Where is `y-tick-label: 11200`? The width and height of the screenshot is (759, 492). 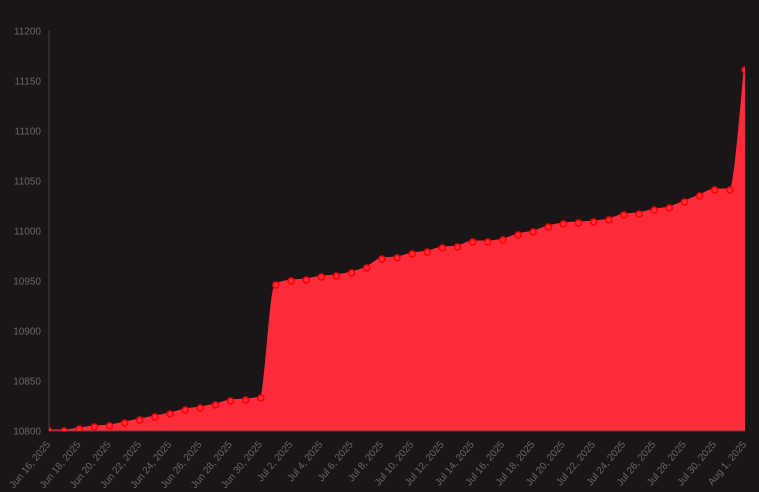 y-tick-label: 11200 is located at coordinates (28, 32).